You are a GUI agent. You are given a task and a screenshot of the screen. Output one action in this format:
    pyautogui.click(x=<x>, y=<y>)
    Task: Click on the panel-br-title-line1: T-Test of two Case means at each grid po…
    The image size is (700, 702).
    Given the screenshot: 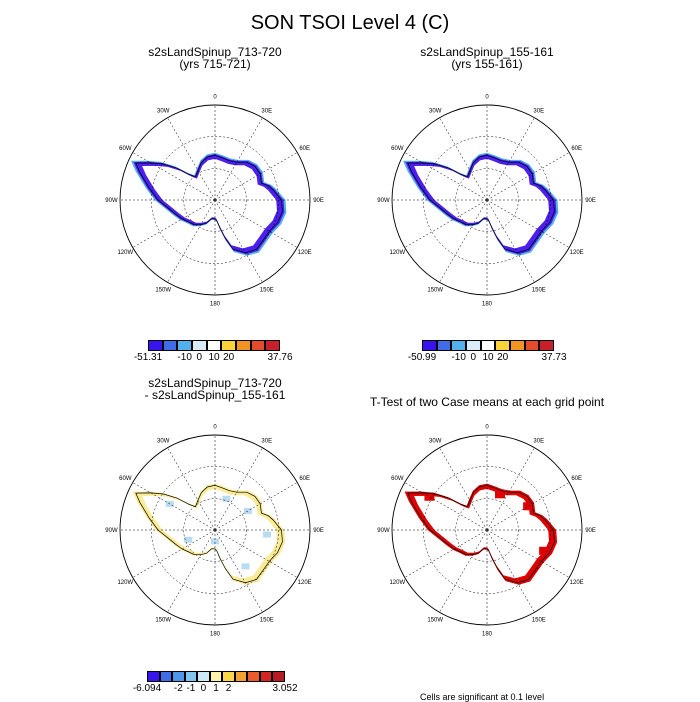 What is the action you would take?
    pyautogui.click(x=487, y=402)
    